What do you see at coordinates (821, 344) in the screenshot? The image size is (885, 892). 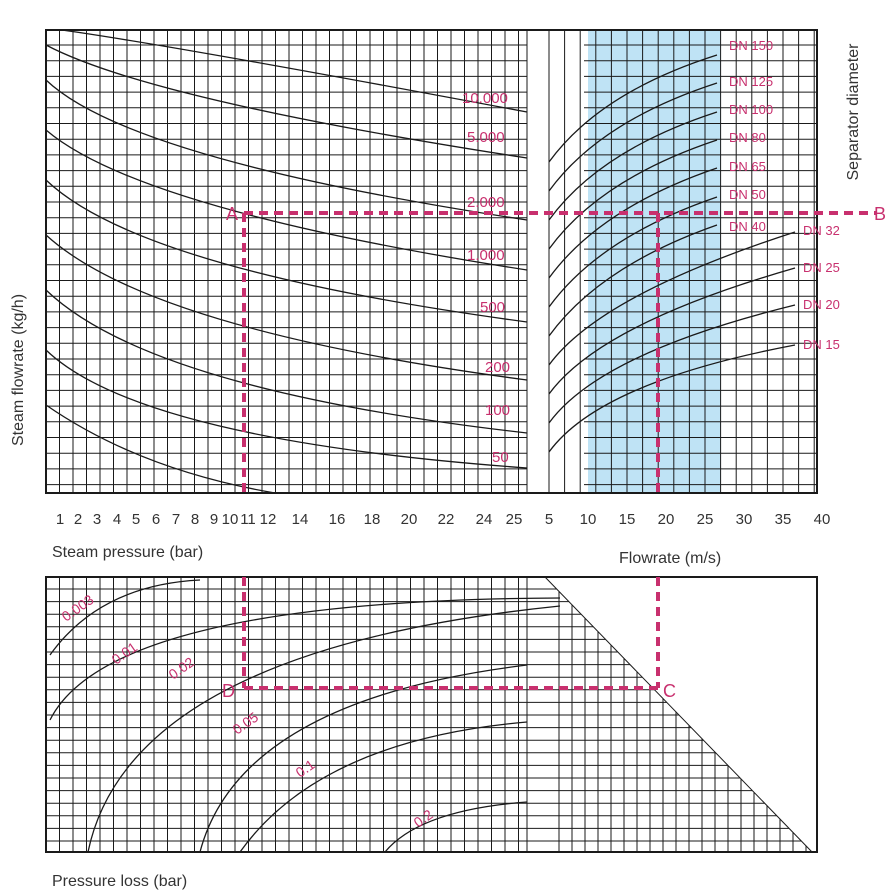 I see `diameter-curve-label: DN 15` at bounding box center [821, 344].